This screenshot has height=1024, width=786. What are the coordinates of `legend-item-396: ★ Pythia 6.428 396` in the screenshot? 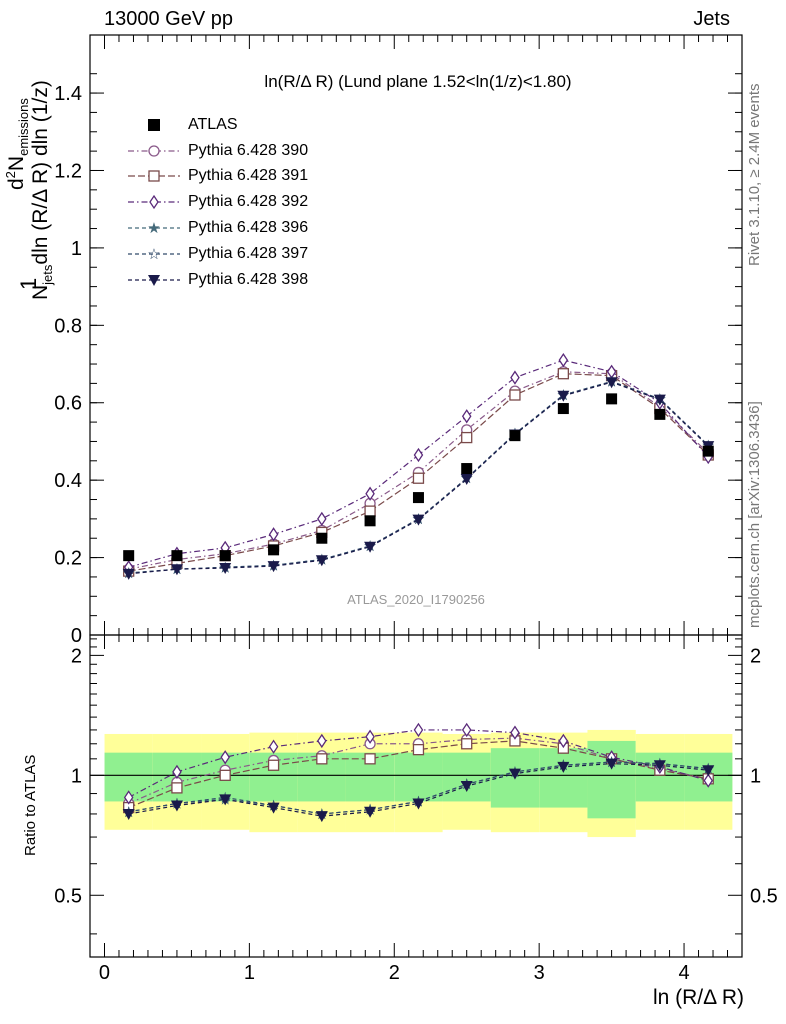 It's located at (218, 228).